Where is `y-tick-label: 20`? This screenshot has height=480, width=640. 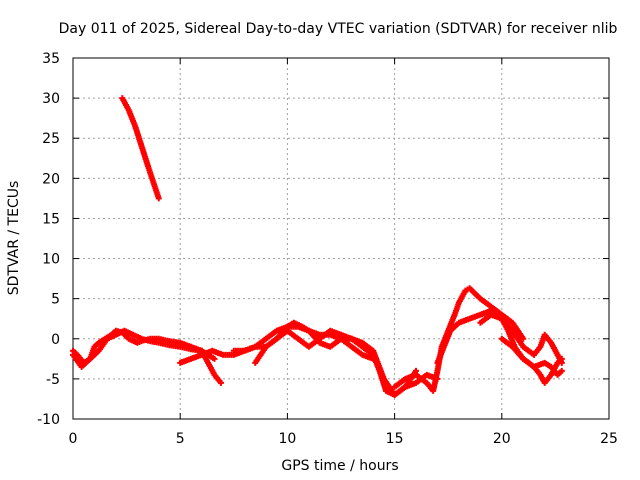
y-tick-label: 20 is located at coordinates (51, 179).